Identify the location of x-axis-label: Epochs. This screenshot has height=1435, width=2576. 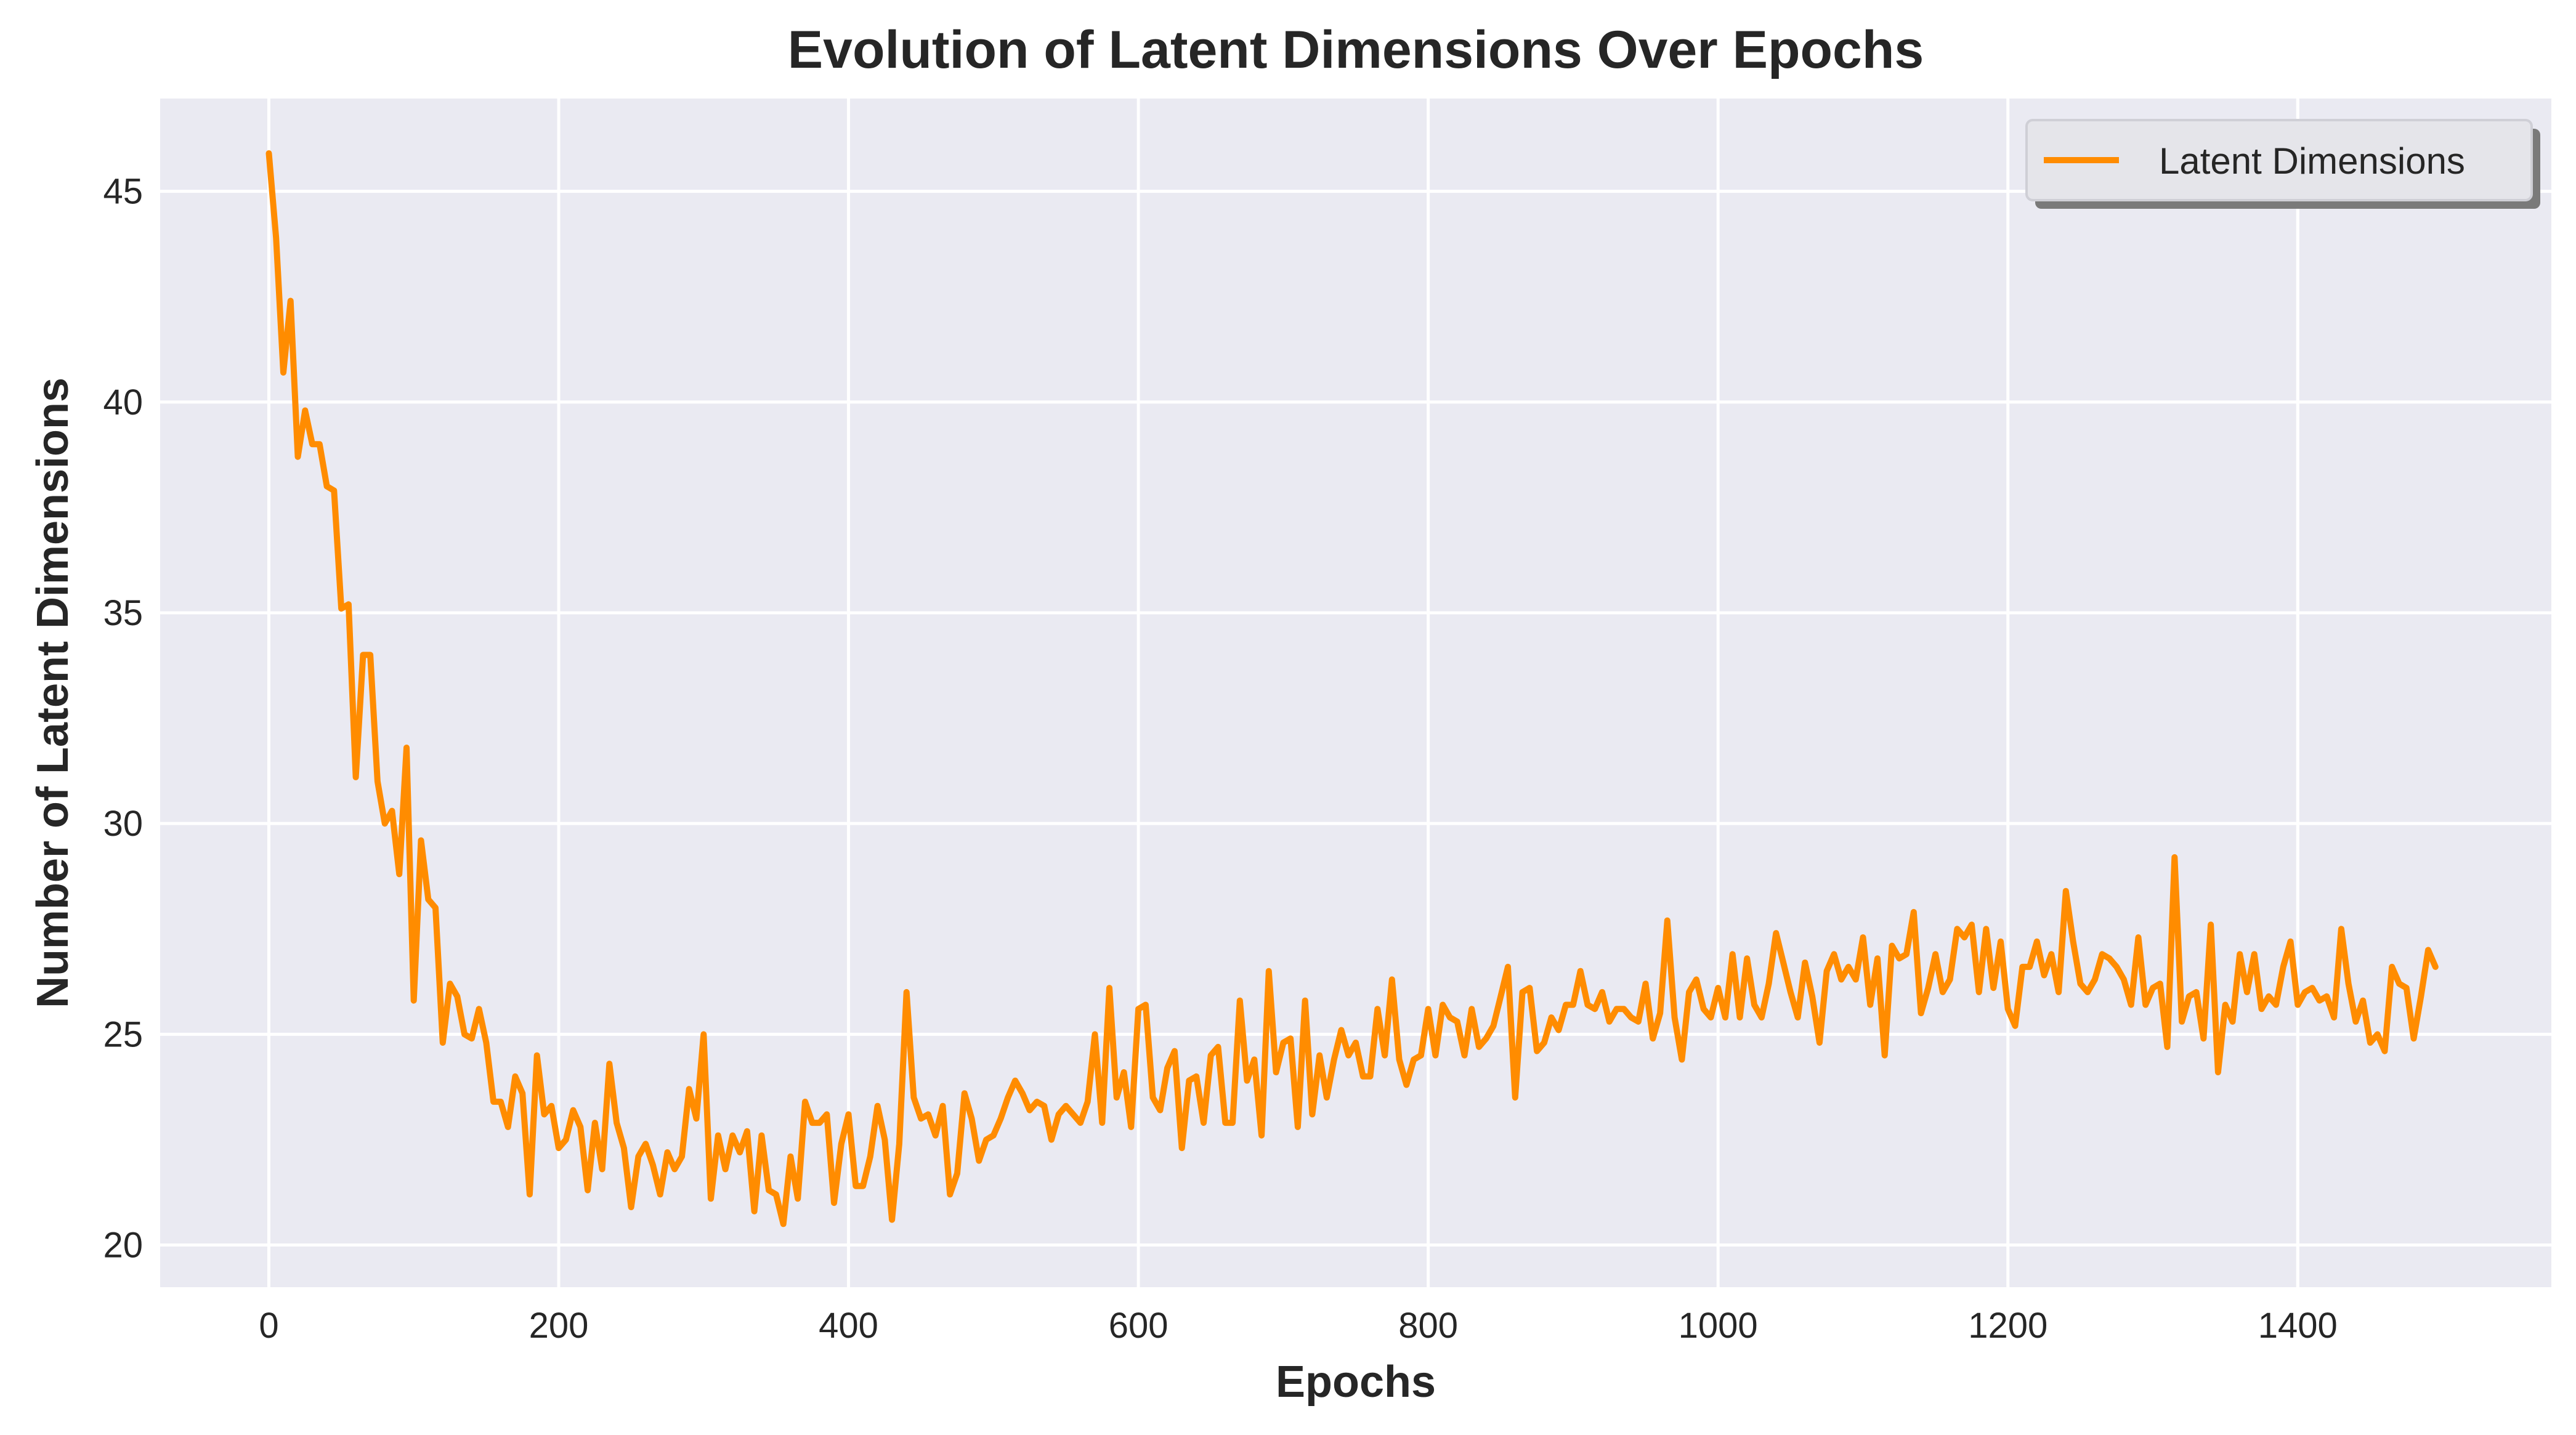
(1356, 1382).